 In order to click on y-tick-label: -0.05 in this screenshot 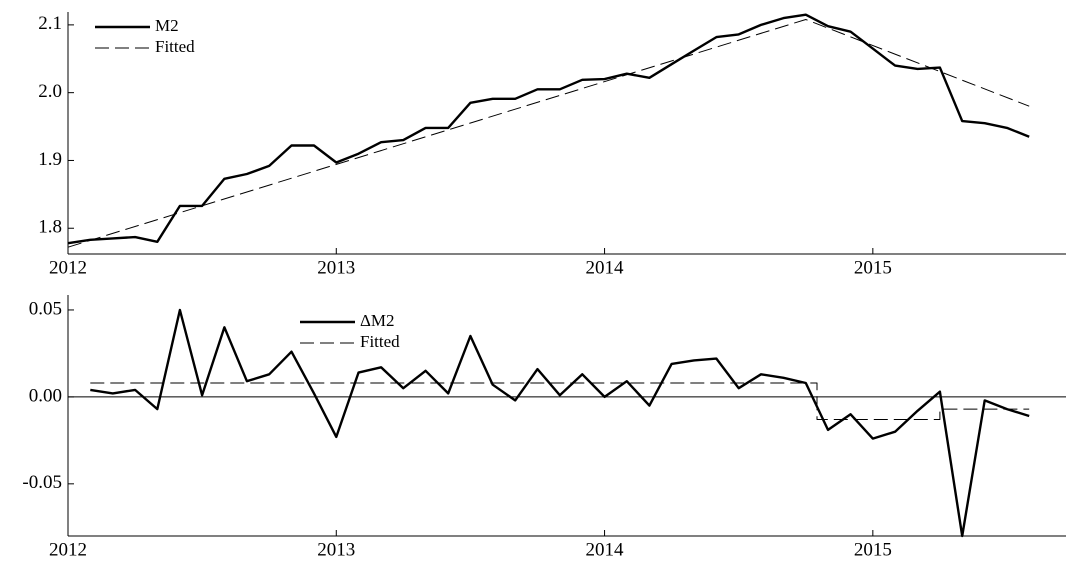, I will do `click(42, 482)`.